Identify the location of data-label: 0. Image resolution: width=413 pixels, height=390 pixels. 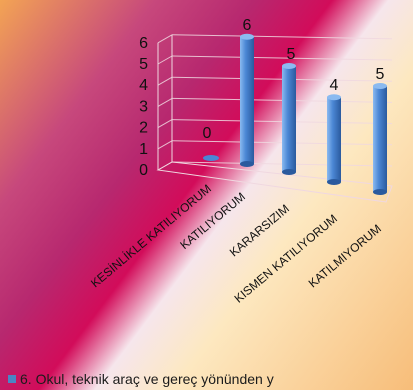
(207, 133).